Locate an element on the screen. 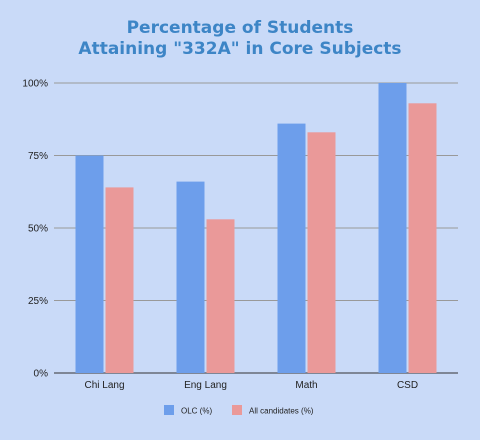  y-tick-label: 0% is located at coordinates (41, 374).